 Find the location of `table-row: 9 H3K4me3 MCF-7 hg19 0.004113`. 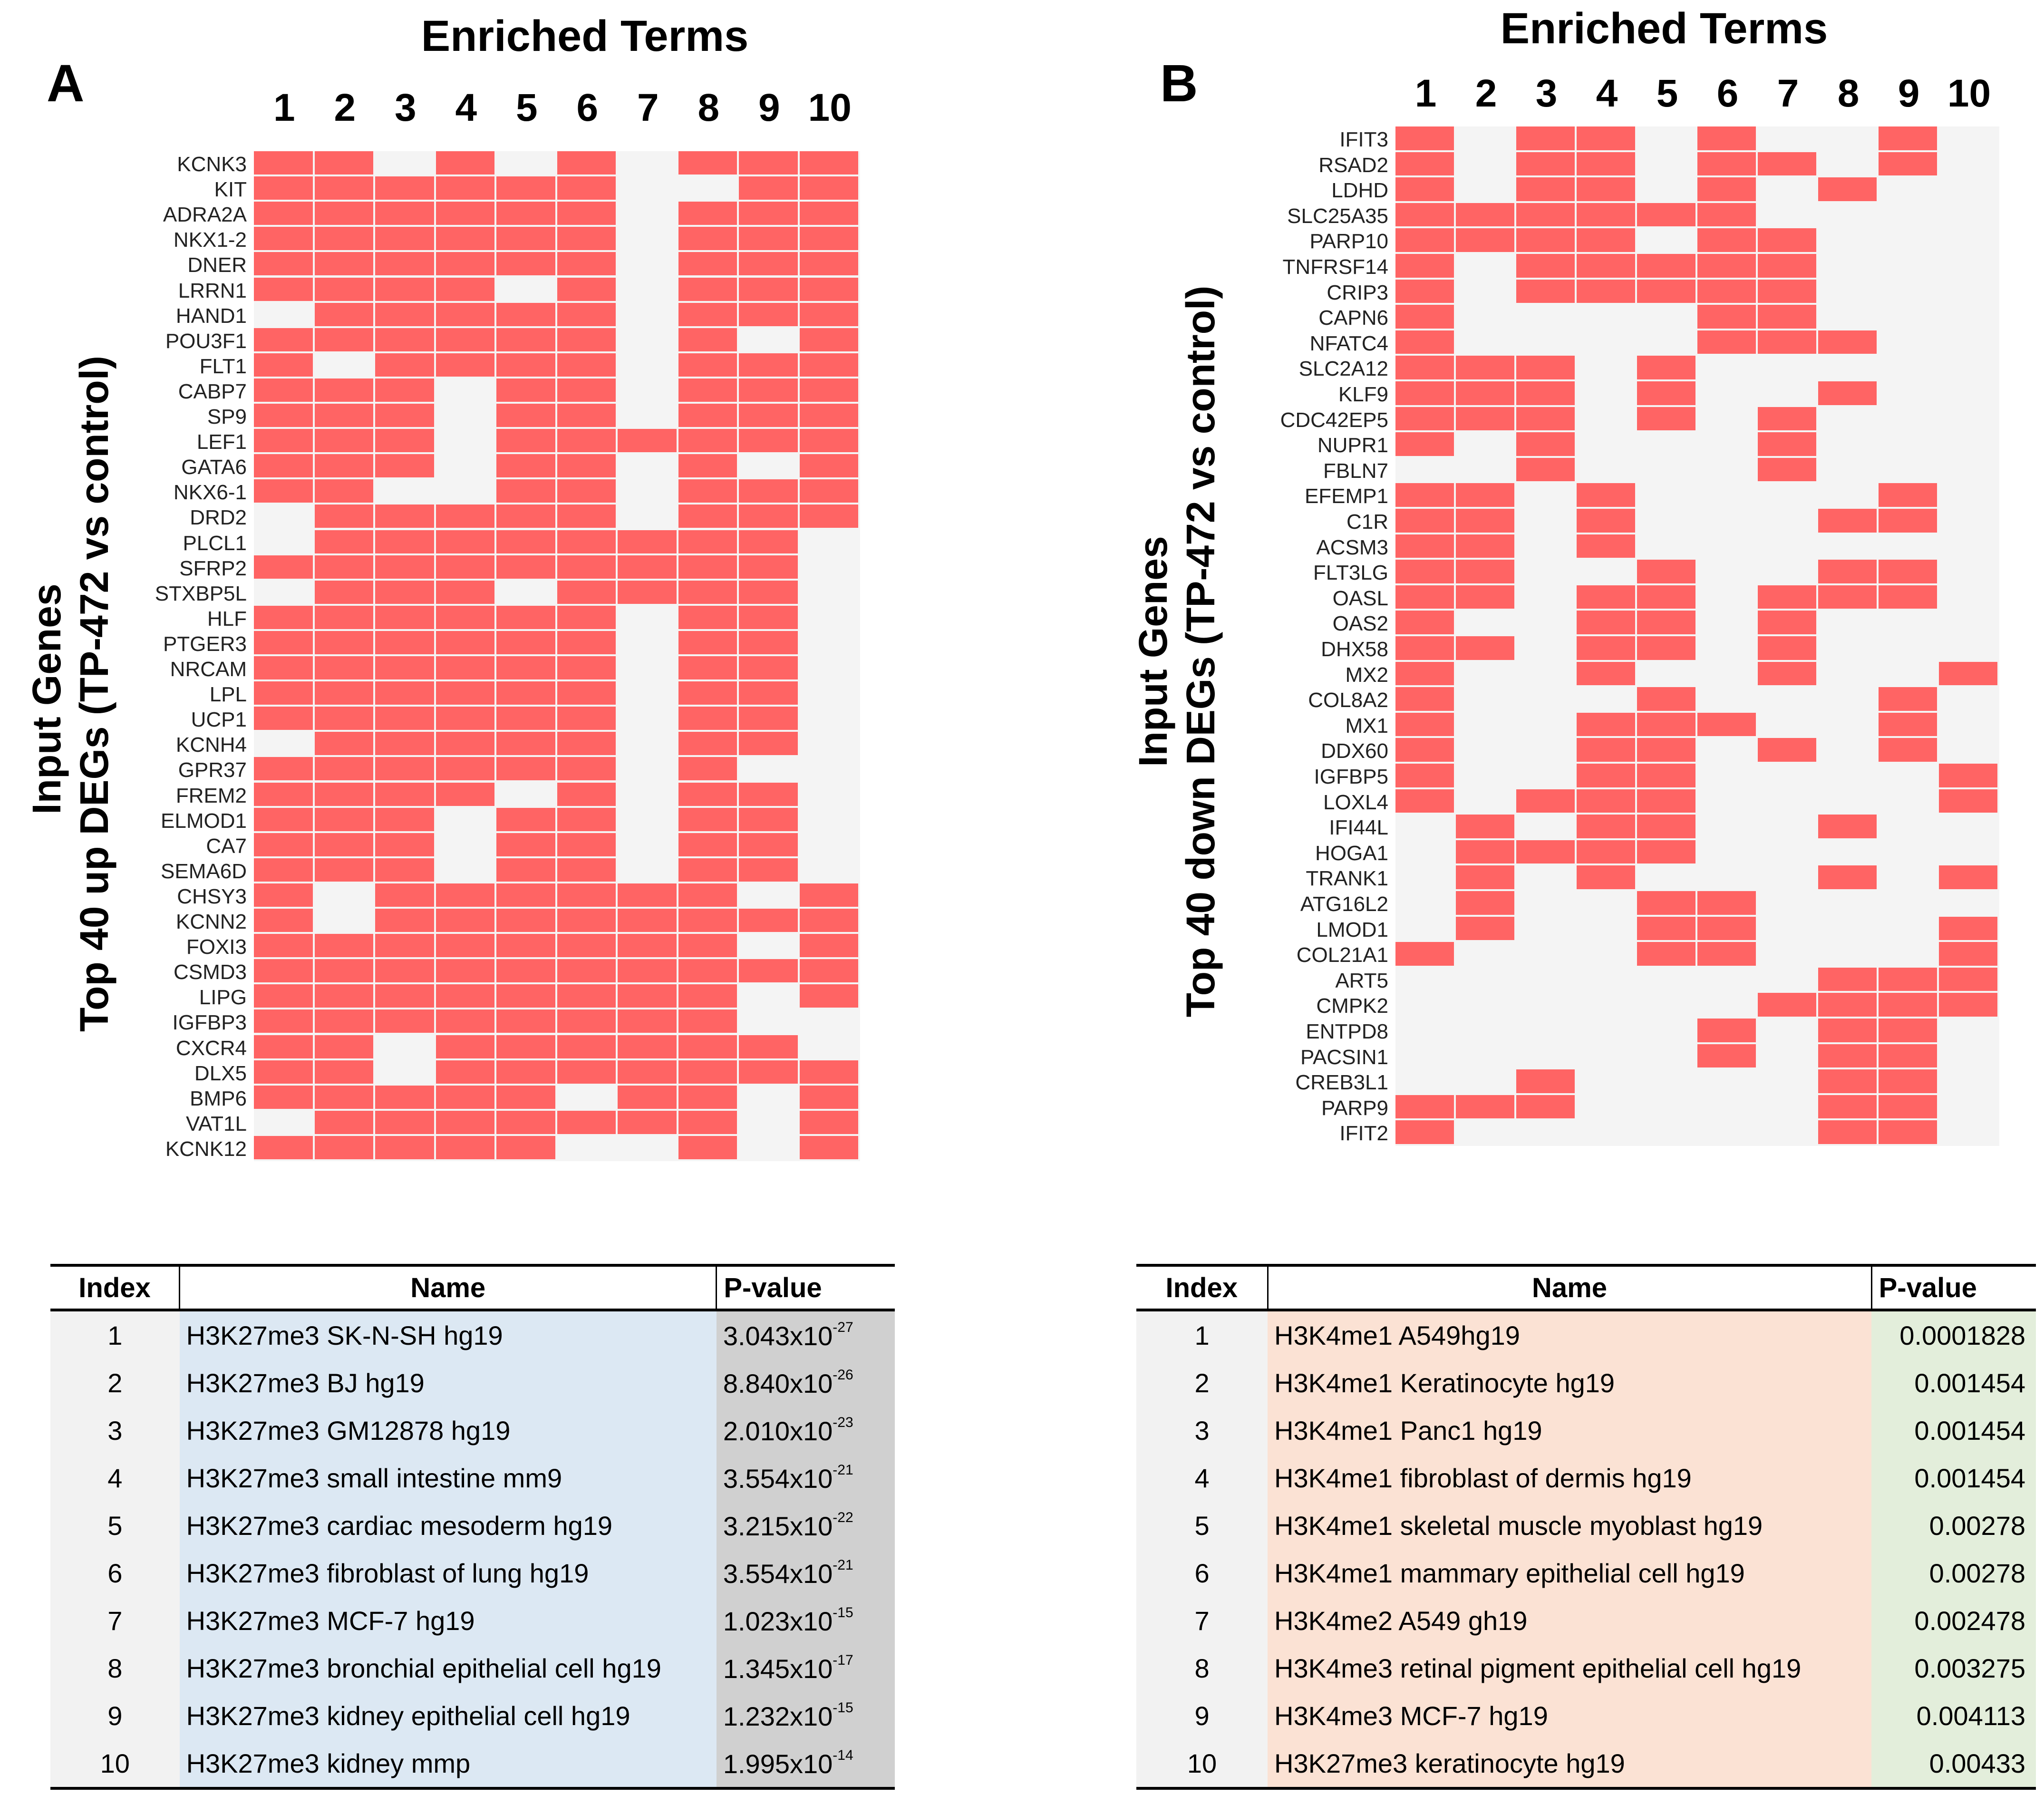

table-row: 9 H3K4me3 MCF-7 hg19 0.004113 is located at coordinates (1586, 1716).